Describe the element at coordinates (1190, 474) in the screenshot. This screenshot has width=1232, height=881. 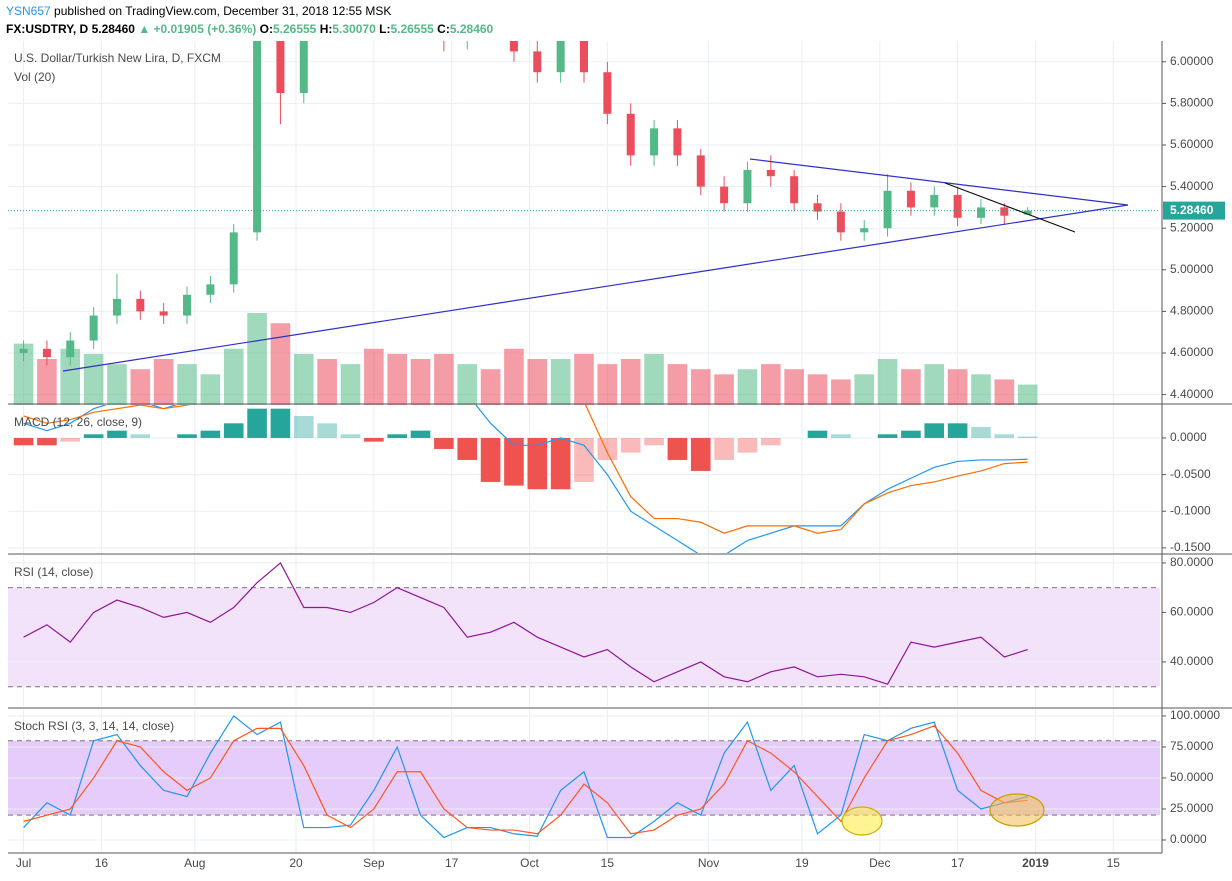
I see `y-tick-label: -0.0500` at that location.